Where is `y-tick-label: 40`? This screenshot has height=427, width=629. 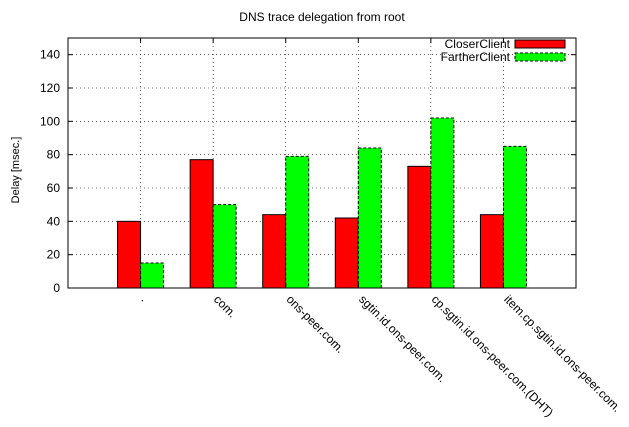 y-tick-label: 40 is located at coordinates (54, 221).